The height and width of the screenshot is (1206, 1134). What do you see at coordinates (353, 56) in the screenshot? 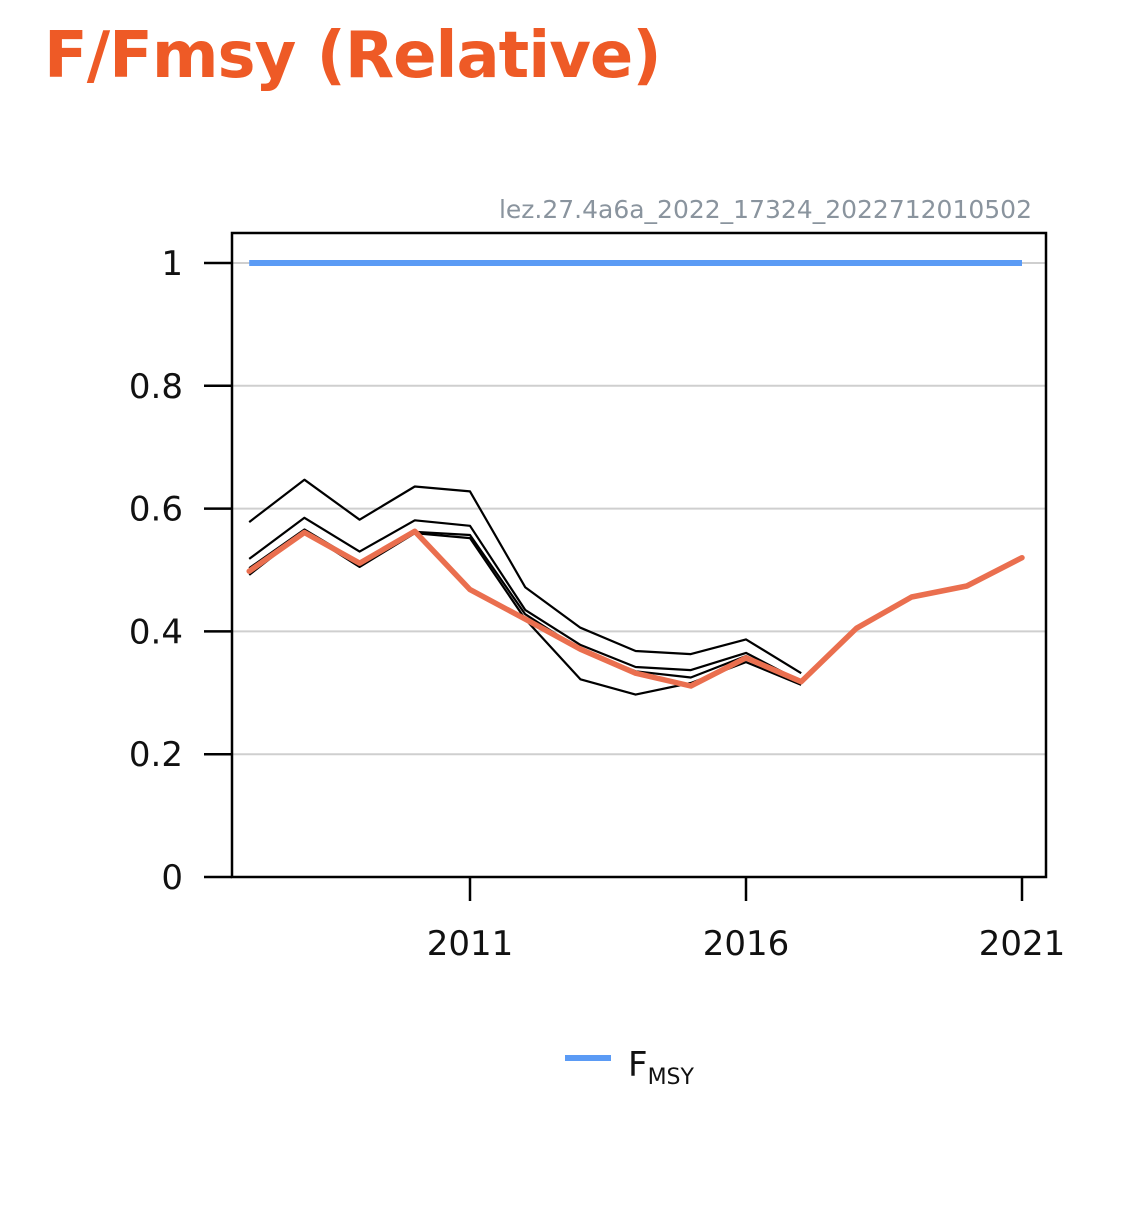
I see `page-title: F/Fmsy (Relative)` at bounding box center [353, 56].